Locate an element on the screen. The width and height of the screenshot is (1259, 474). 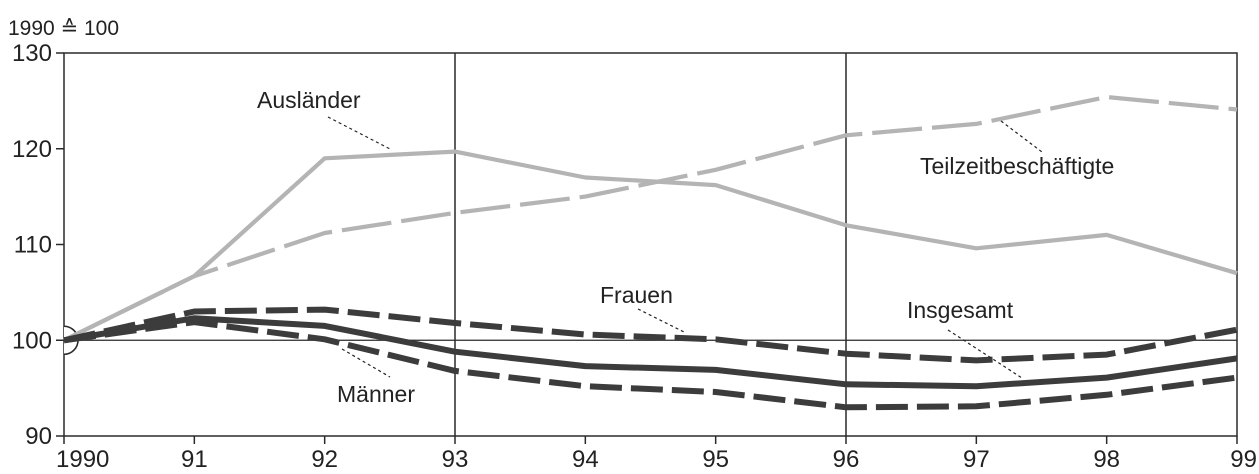
y-tick-label: 120 is located at coordinates (32, 149).